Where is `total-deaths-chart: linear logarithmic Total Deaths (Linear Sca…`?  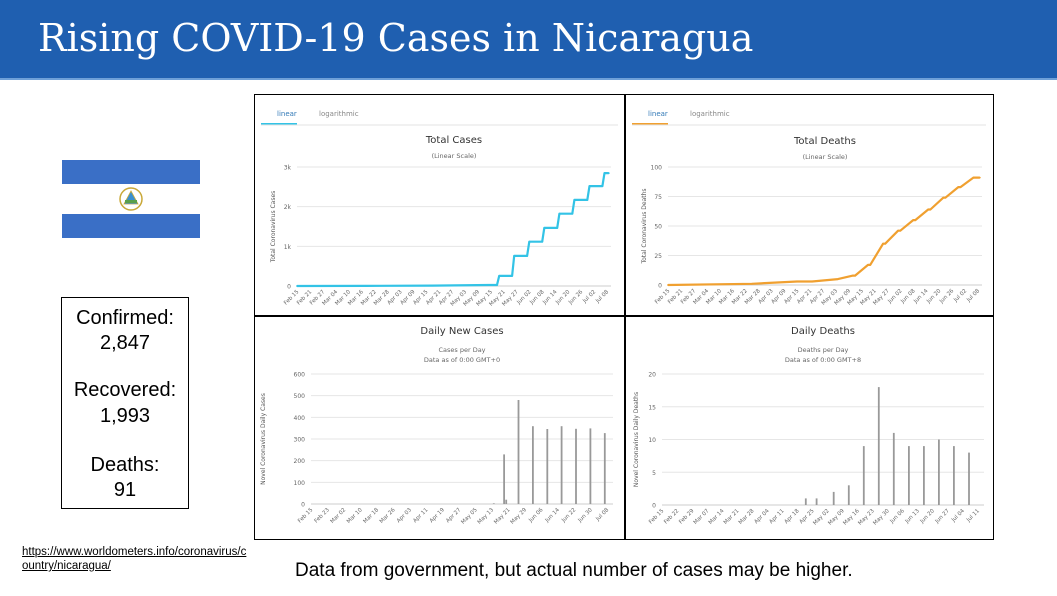 total-deaths-chart: linear logarithmic Total Deaths (Linear Sca… is located at coordinates (809, 208).